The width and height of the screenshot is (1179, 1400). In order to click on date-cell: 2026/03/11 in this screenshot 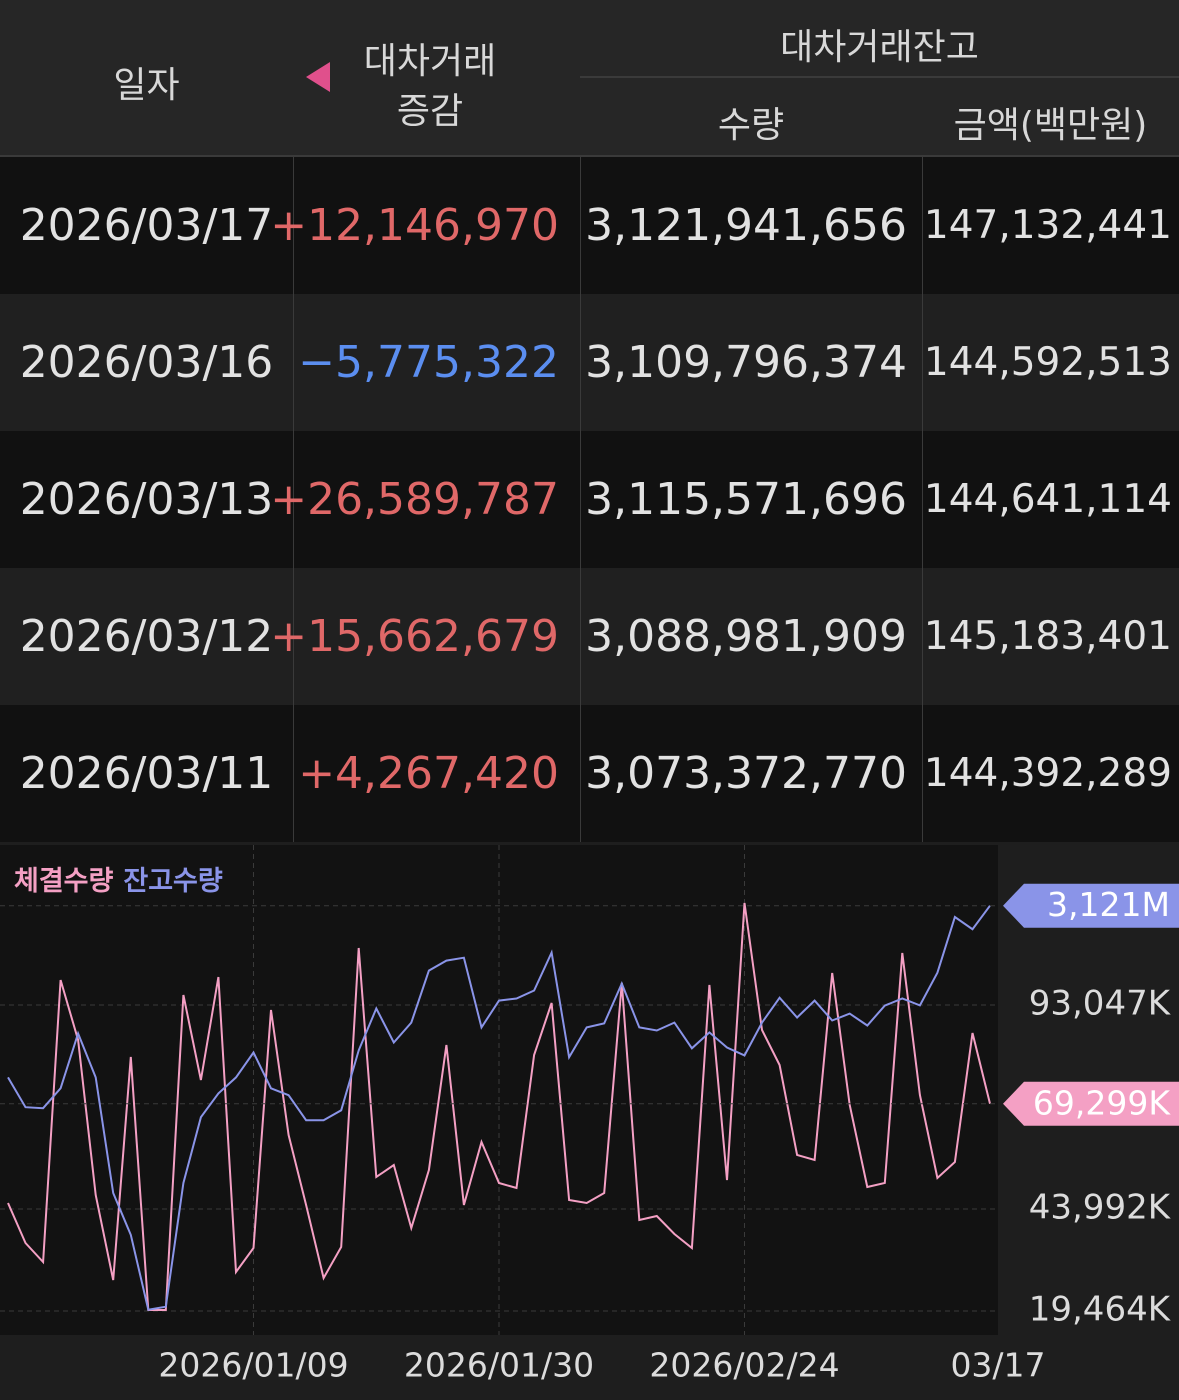, I will do `click(146, 773)`.